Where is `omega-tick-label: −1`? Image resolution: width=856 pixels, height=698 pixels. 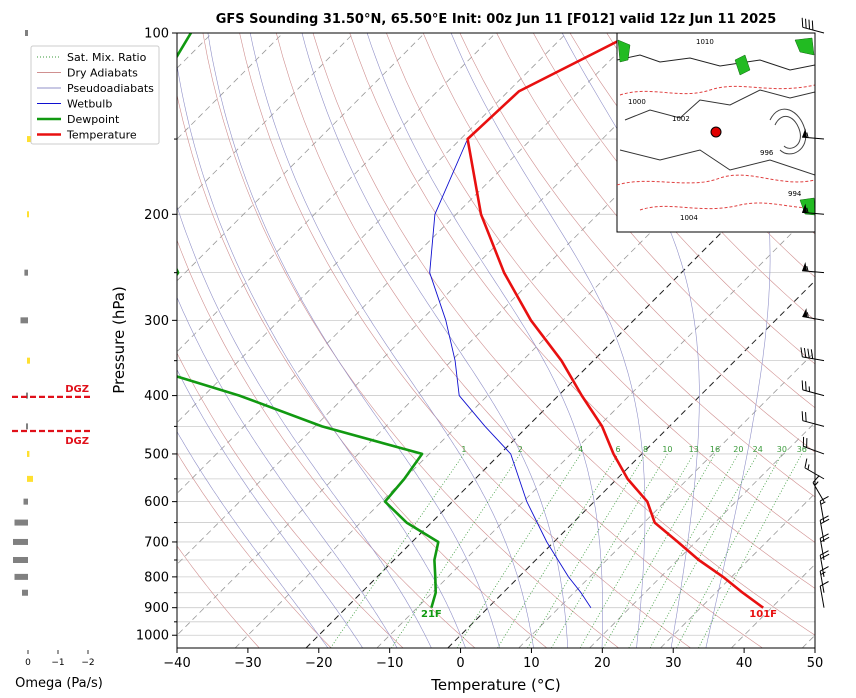
omega-tick-label: −1 is located at coordinates (57, 663).